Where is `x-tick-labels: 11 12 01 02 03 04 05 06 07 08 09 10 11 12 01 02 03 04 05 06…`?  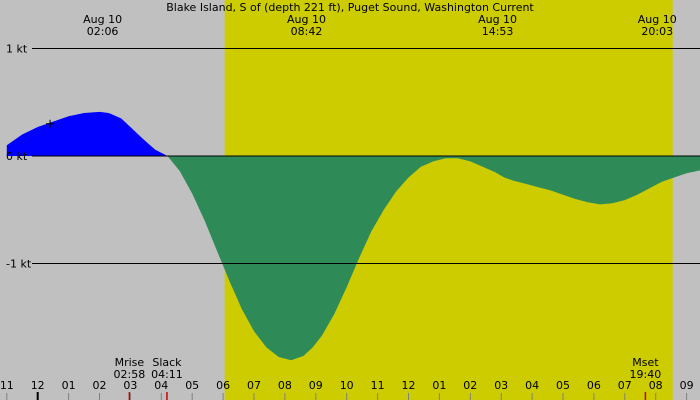
x-tick-labels: 11 12 01 02 03 04 05 06 07 08 09 10 11 12 01 02 03 04 05 06… is located at coordinates (347, 389).